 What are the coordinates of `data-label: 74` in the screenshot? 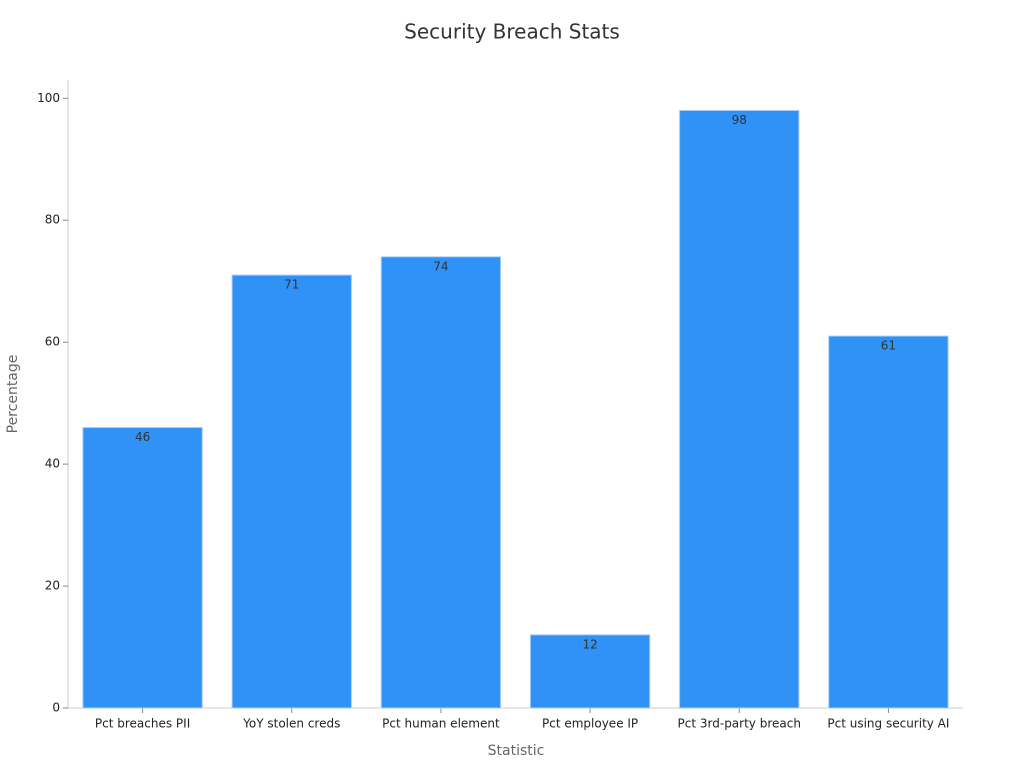 It's located at (440, 266).